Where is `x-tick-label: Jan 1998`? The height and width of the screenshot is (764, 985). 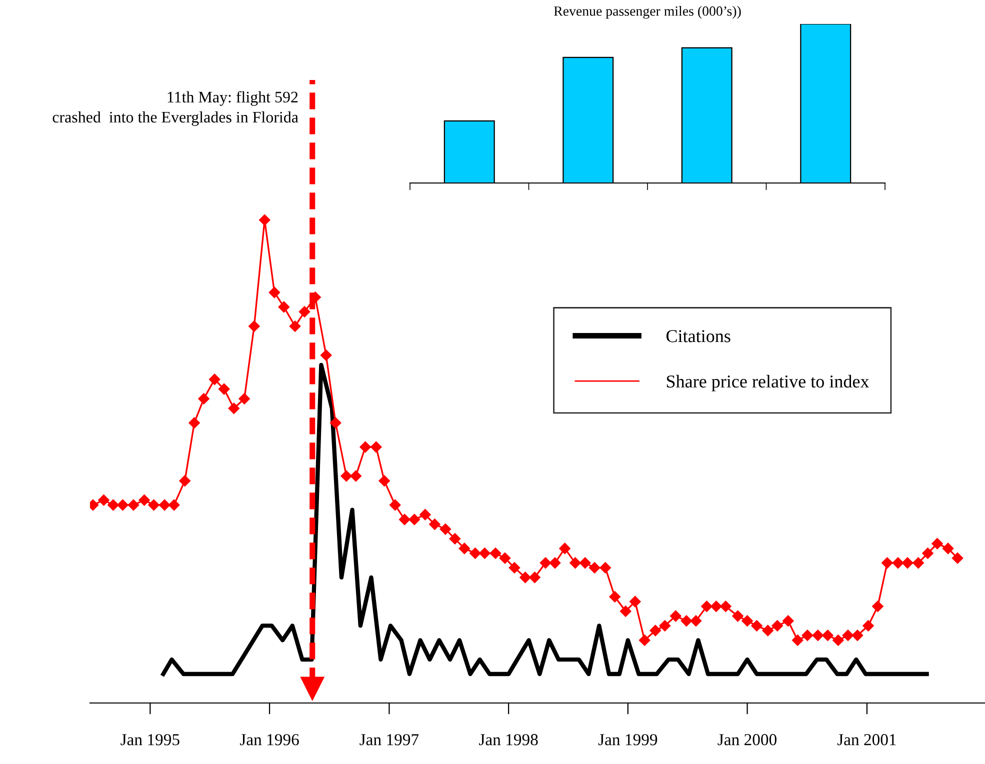 x-tick-label: Jan 1998 is located at coordinates (508, 740).